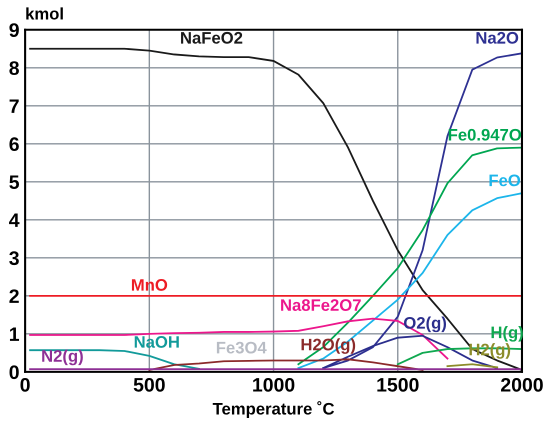 This screenshot has width=546, height=425. I want to click on y-tick-label: 6, so click(14, 144).